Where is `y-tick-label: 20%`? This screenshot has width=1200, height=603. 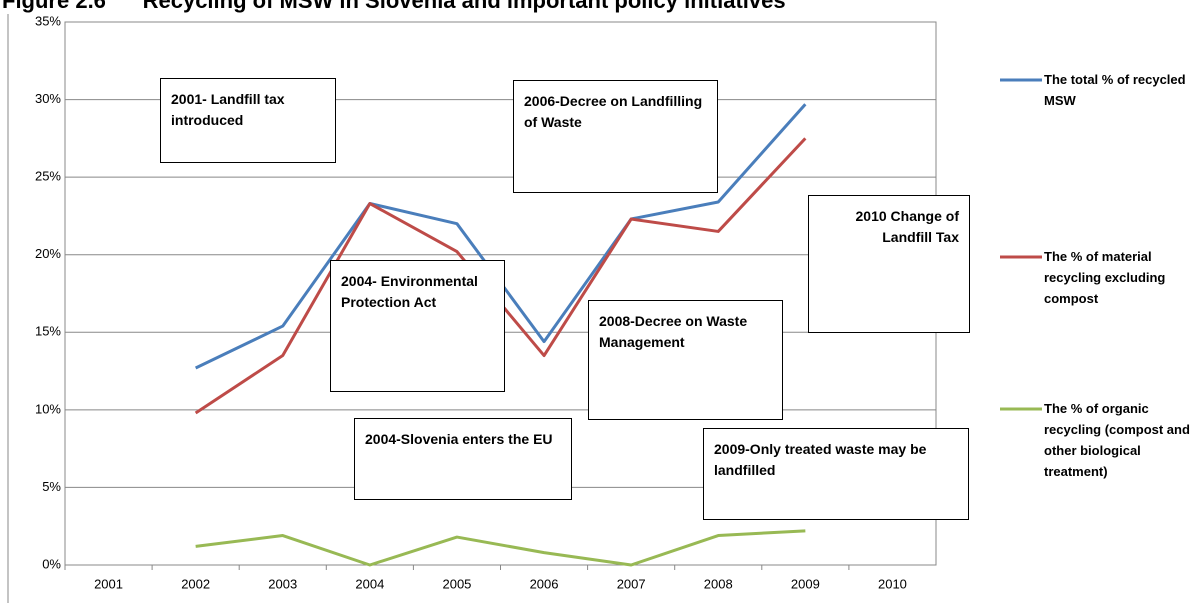 y-tick-label: 20% is located at coordinates (48, 253).